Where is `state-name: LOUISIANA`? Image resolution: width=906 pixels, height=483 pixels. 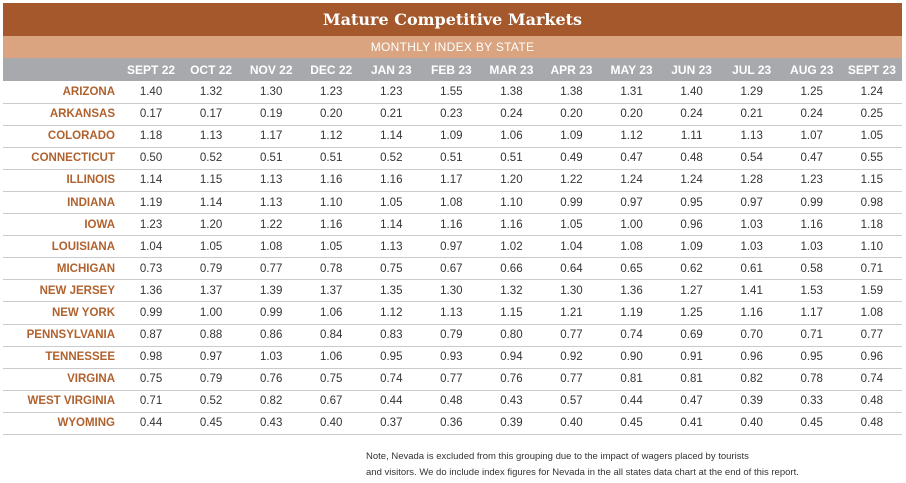
state-name: LOUISIANA is located at coordinates (83, 246).